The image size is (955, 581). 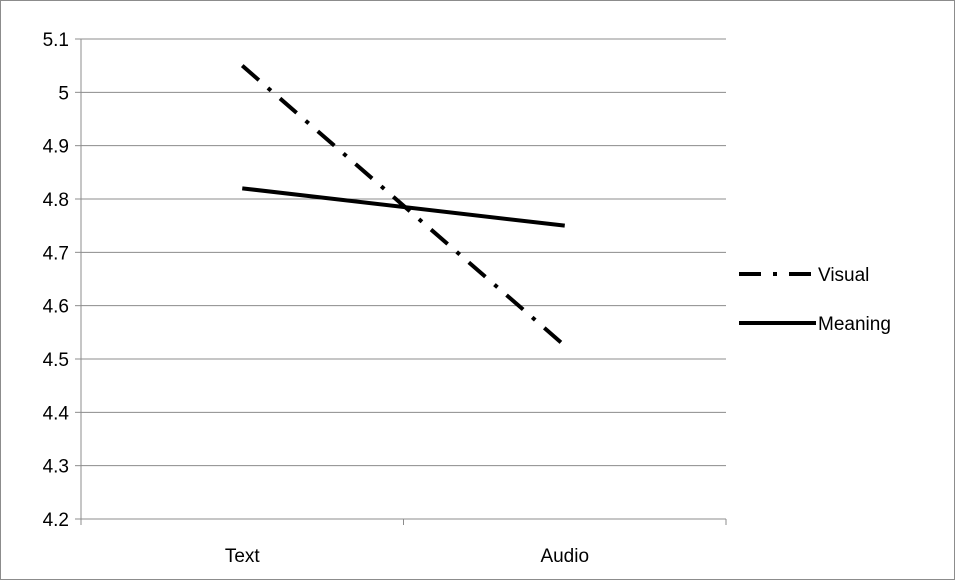 What do you see at coordinates (56, 360) in the screenshot?
I see `y-tick-label: 4.5` at bounding box center [56, 360].